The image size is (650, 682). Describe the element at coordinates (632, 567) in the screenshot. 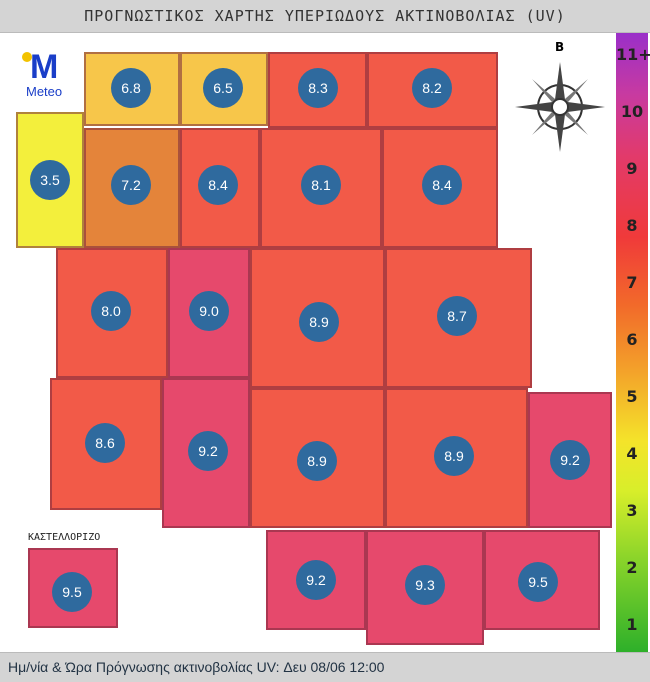

I see `scale-label: 2` at that location.